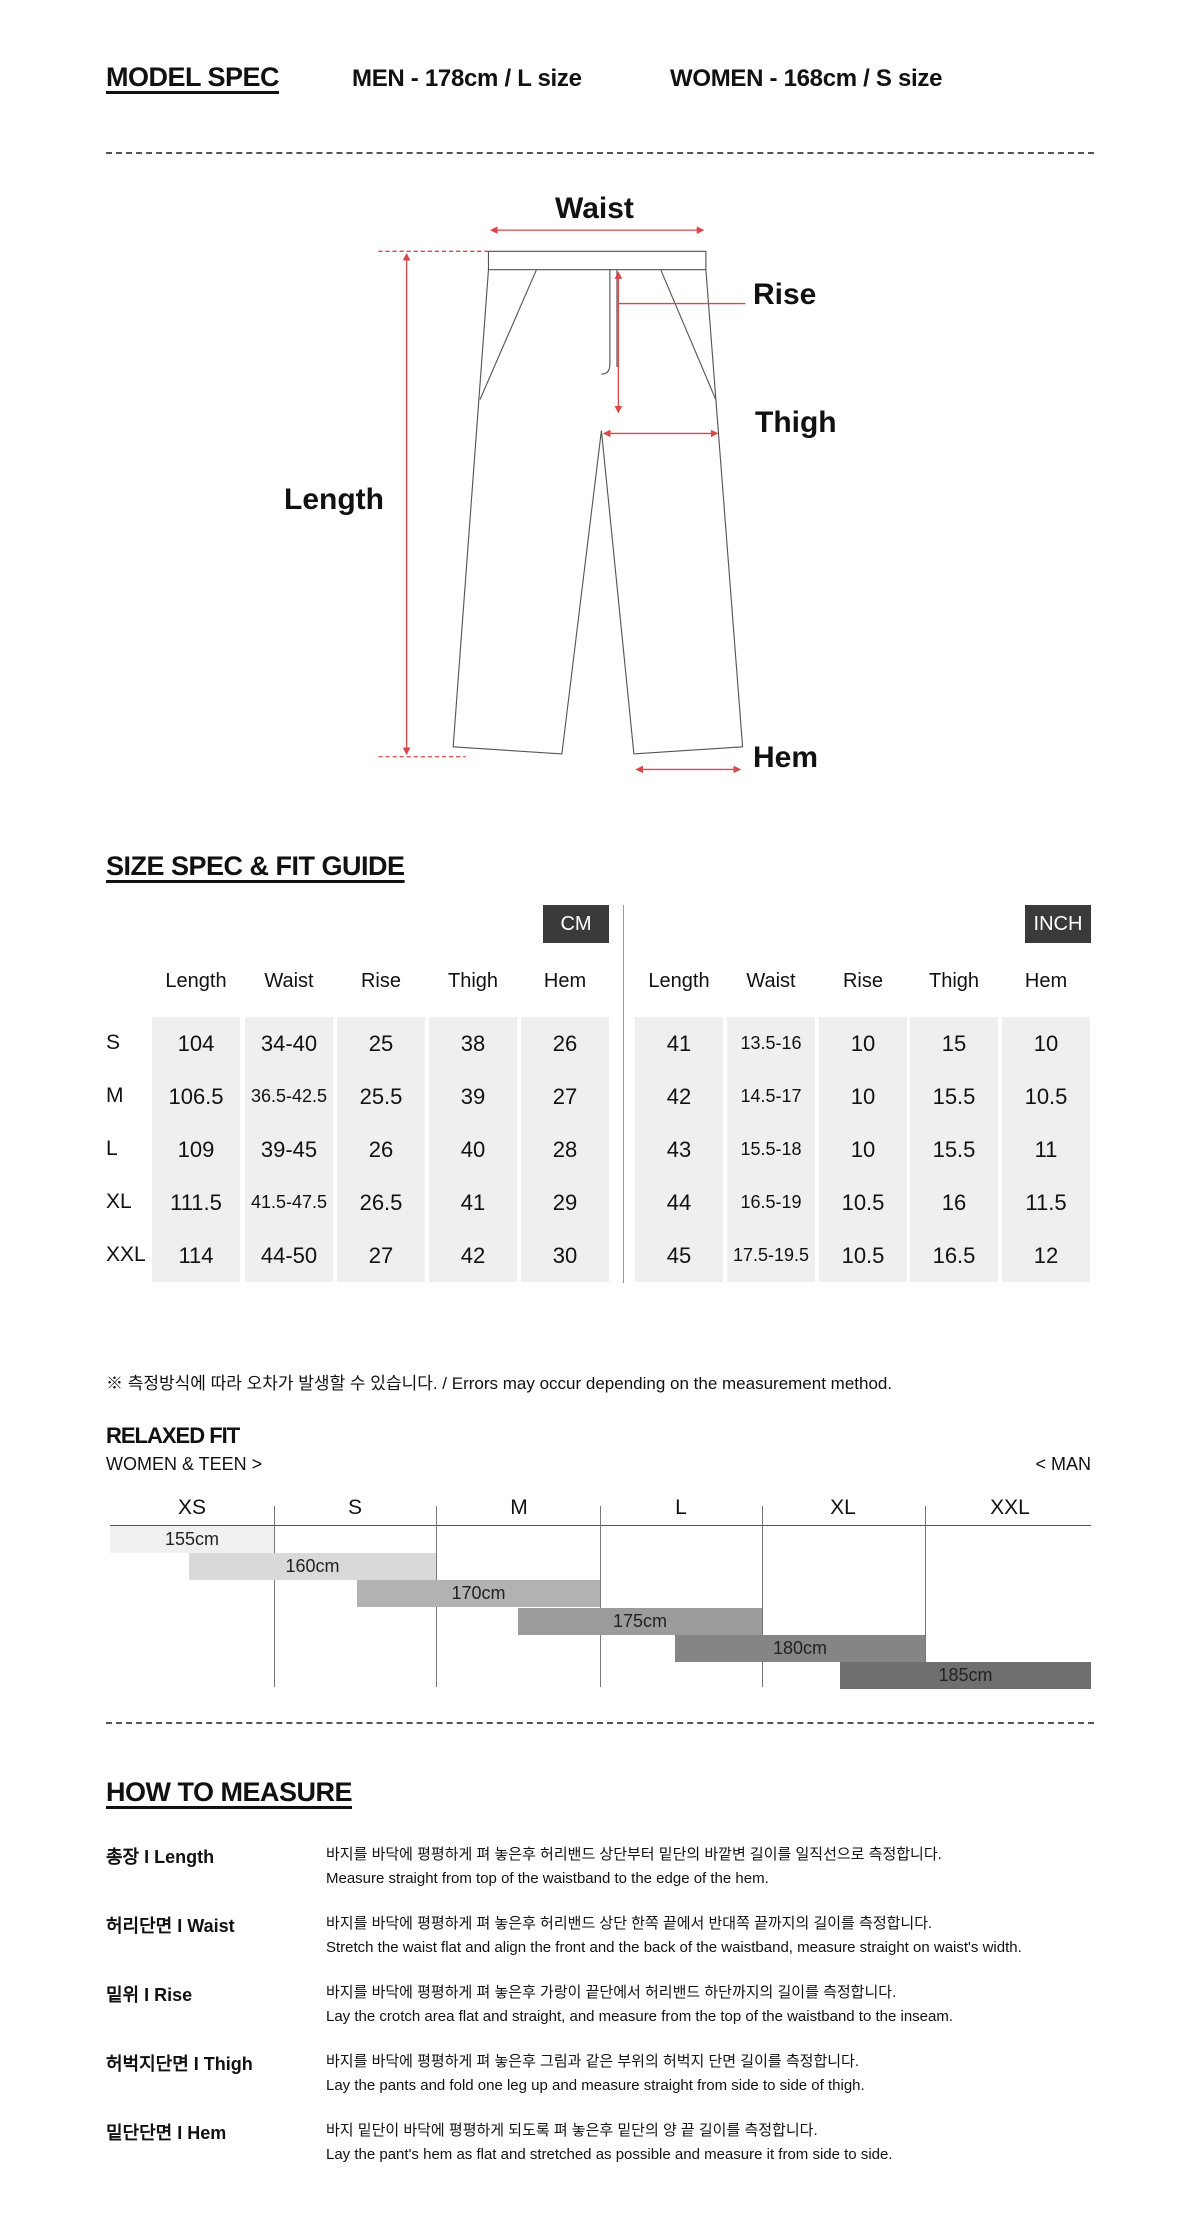 This screenshot has width=1200, height=2218. Describe the element at coordinates (594, 208) in the screenshot. I see `label-waist: Waist` at that location.